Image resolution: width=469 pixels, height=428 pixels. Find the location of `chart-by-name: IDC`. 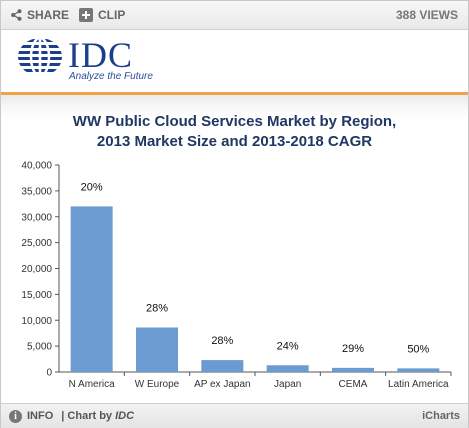

chart-by-name: IDC is located at coordinates (125, 416).